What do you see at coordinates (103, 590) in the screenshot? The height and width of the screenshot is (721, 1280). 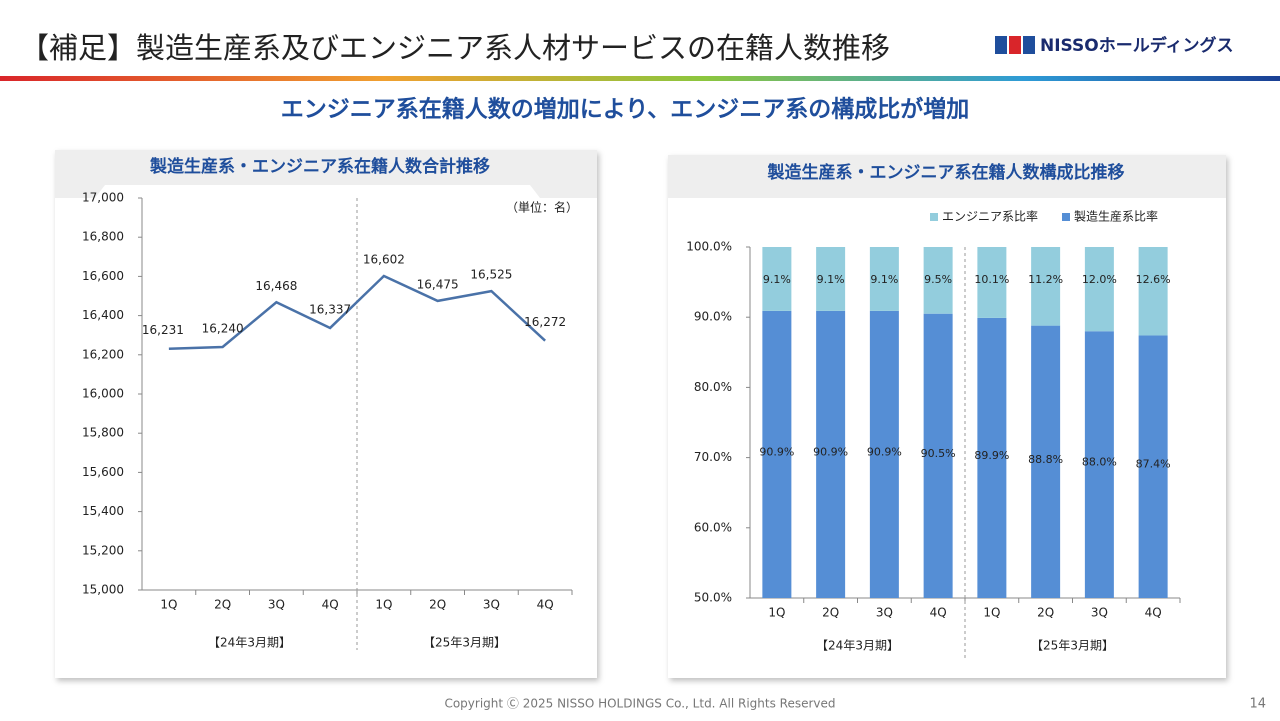 I see `y-tick-label: 15,000` at bounding box center [103, 590].